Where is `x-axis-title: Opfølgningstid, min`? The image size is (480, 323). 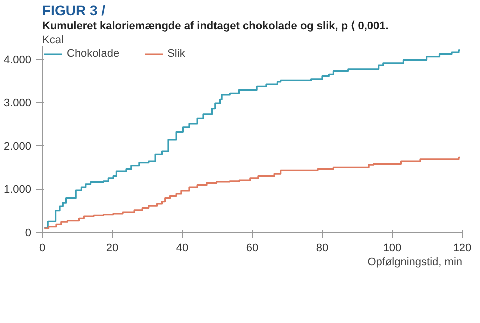
x-axis-title: Opfølgningstid, min is located at coordinates (415, 262).